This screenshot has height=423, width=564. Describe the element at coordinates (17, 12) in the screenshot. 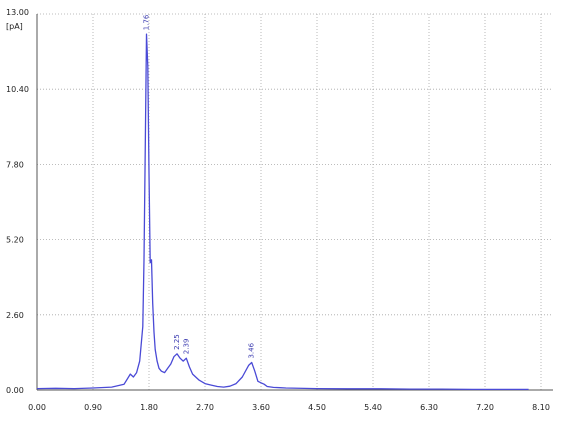

I see `y-top-label: 13.00` at that location.